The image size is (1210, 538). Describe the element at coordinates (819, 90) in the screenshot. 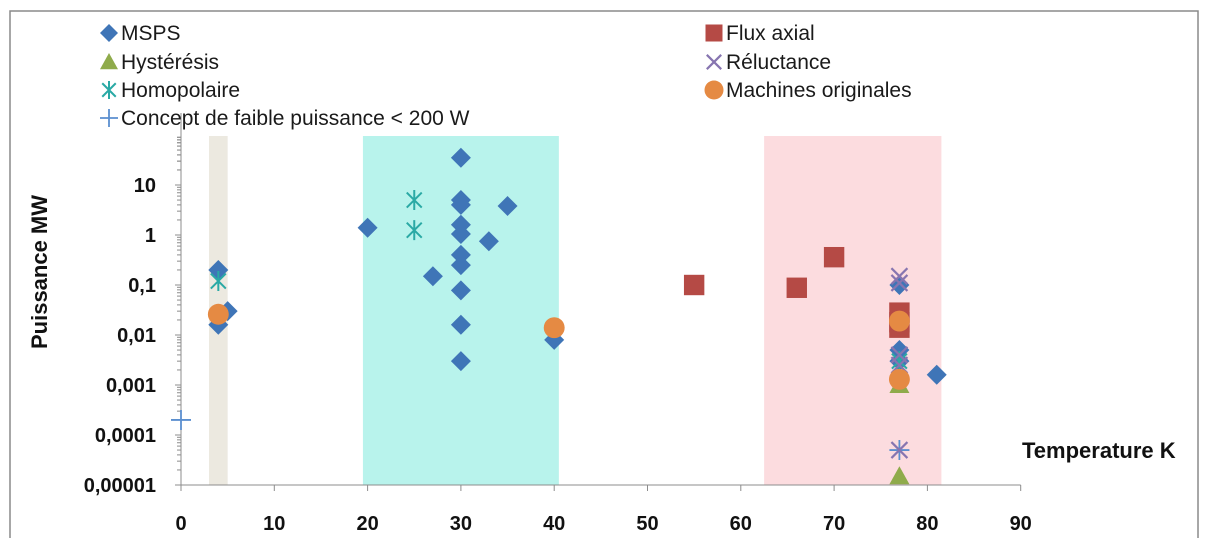

I see `legend-label-machines-originales: Machines originales` at that location.